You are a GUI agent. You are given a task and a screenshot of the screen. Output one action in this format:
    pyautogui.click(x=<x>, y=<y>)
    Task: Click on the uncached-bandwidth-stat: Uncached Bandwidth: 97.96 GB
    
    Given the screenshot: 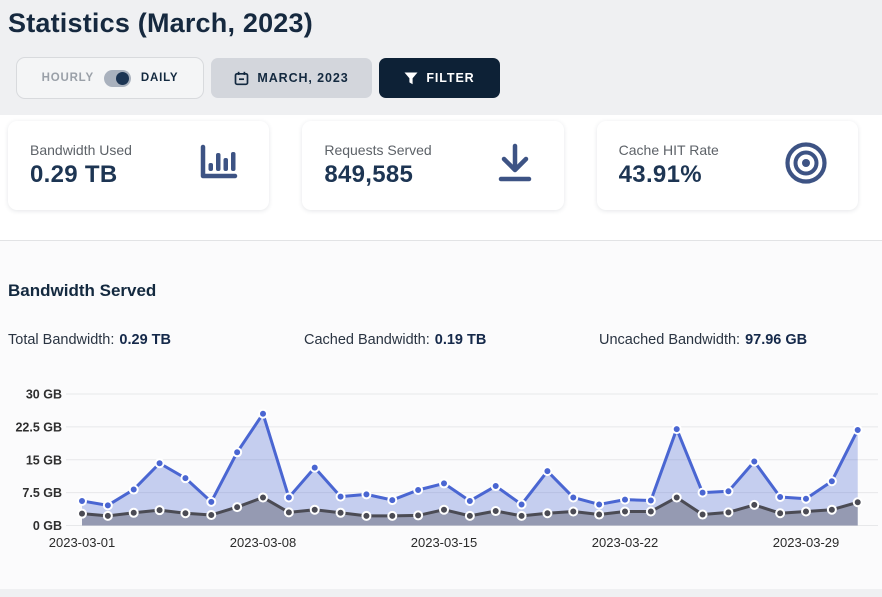 What is the action you would take?
    pyautogui.click(x=703, y=340)
    